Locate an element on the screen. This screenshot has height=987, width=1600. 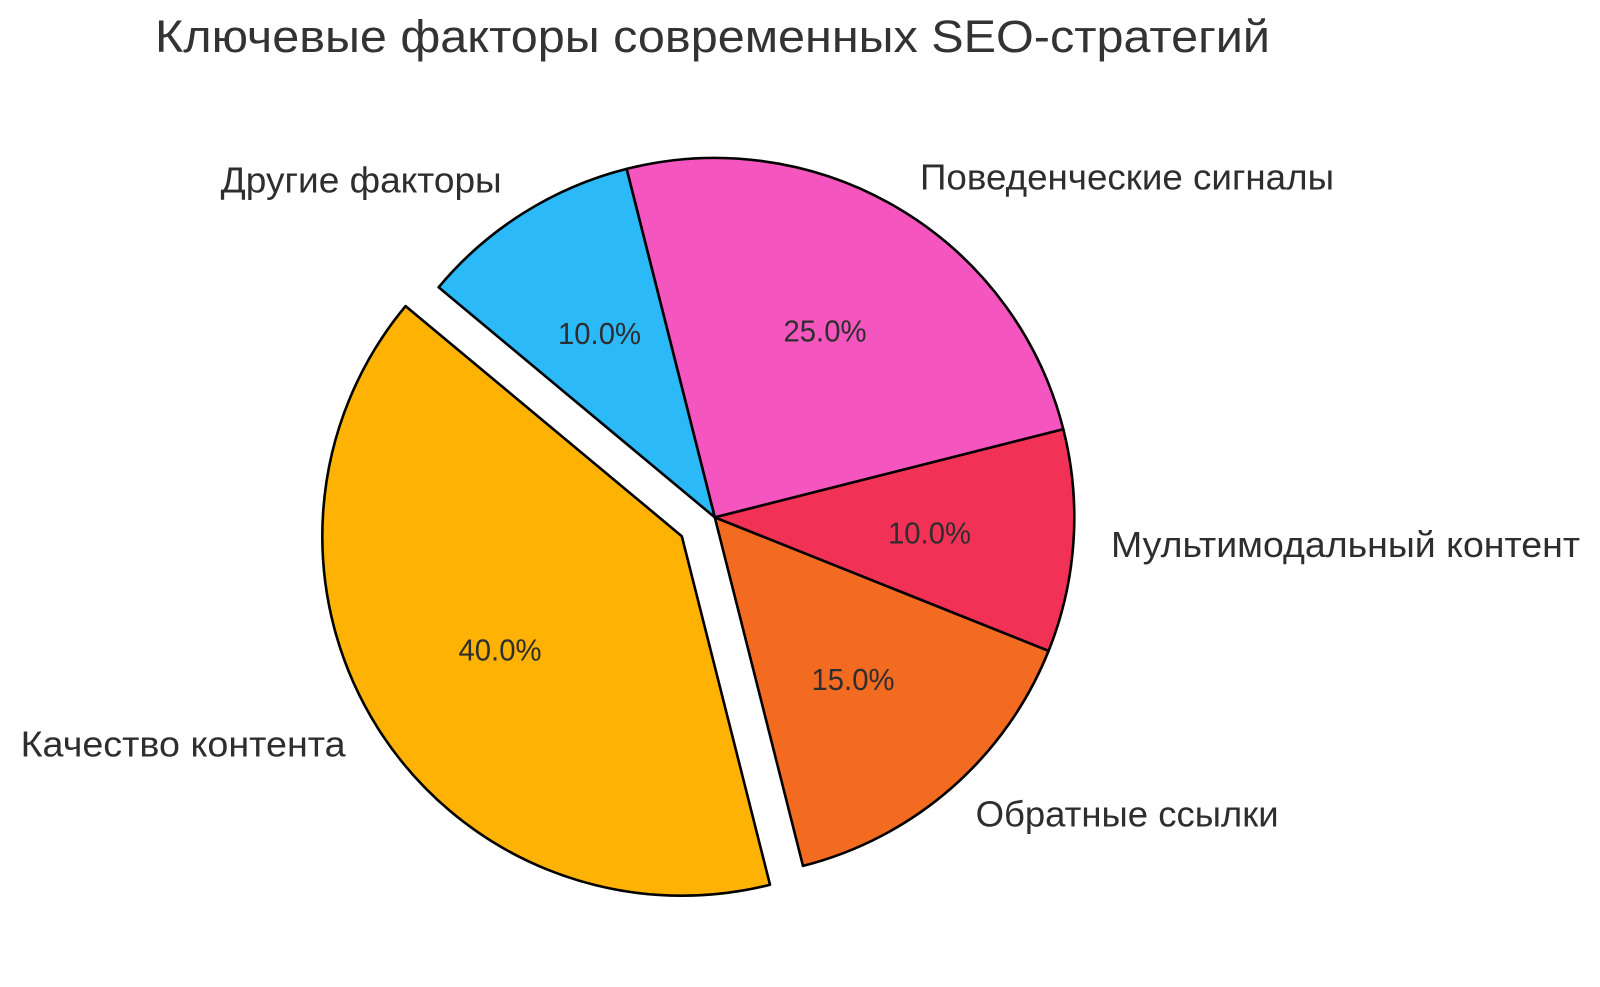
svg-text: Качество контента is located at coordinates (184, 743).